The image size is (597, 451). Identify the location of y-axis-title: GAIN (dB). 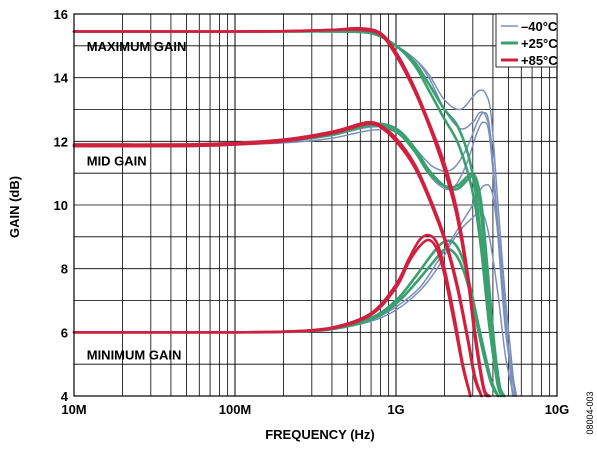
(14, 207).